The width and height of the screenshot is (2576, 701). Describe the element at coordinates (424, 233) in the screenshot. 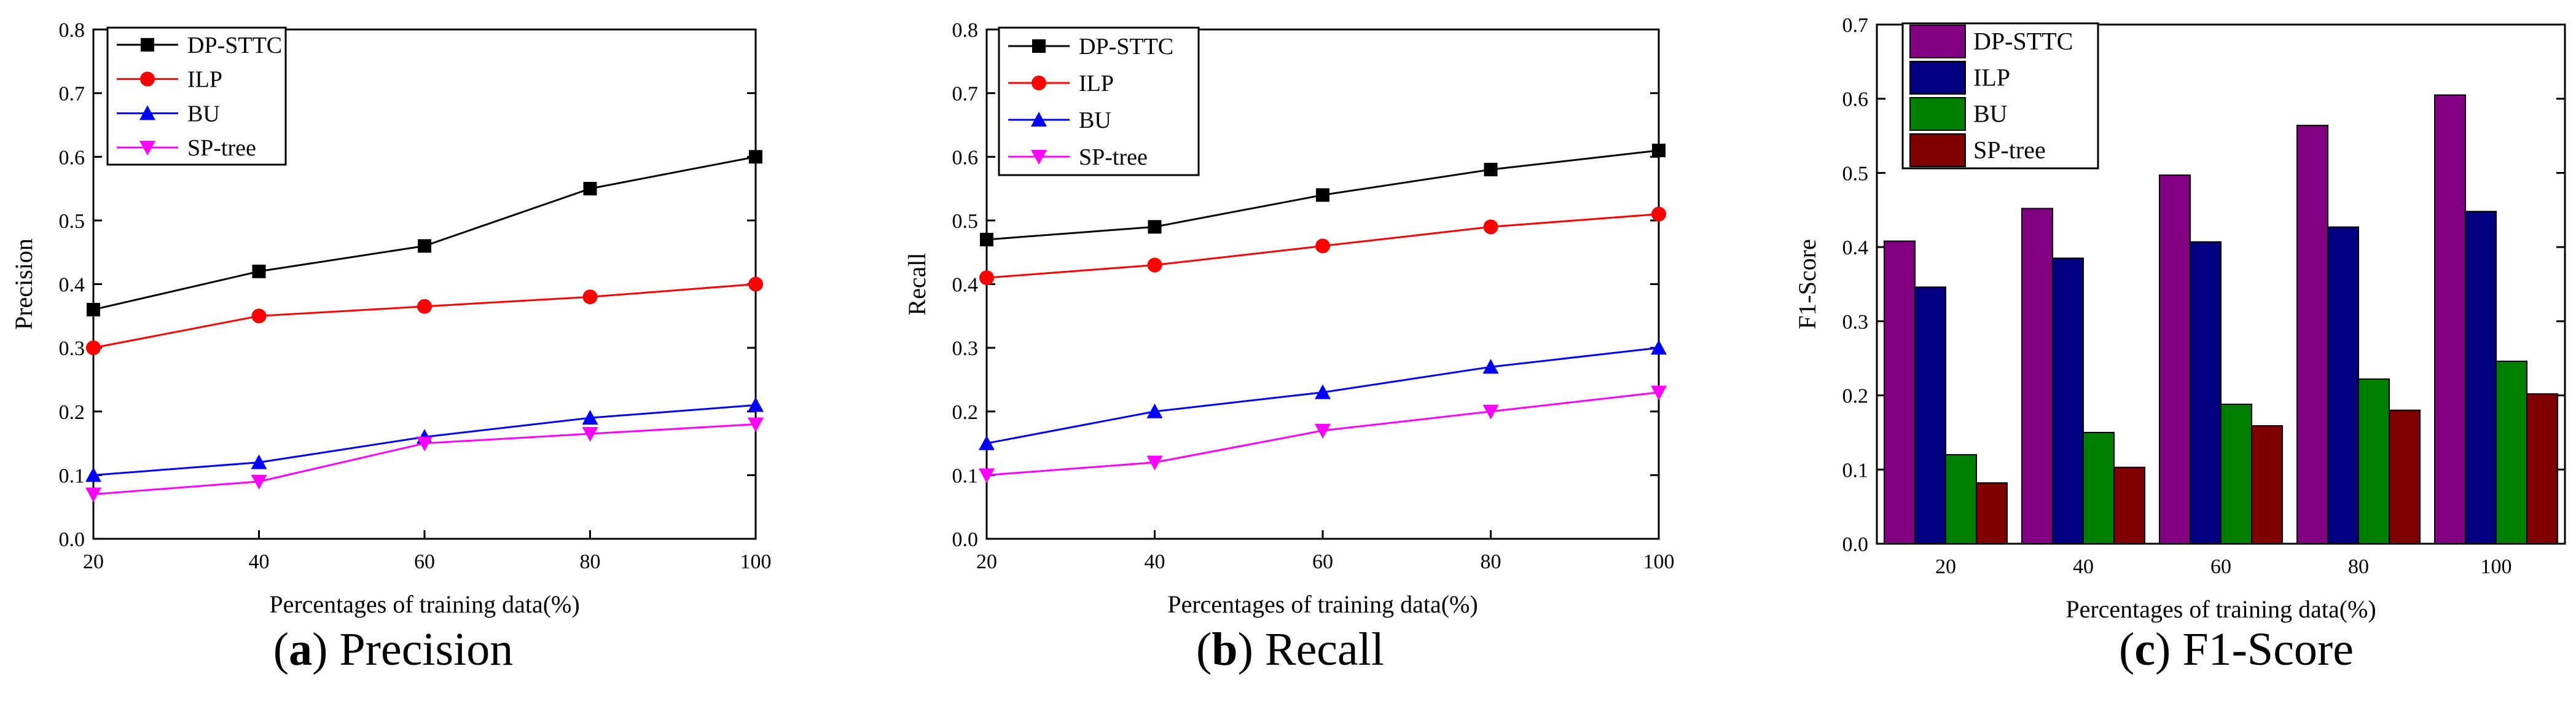

I see `series-line-dp-sttc` at that location.